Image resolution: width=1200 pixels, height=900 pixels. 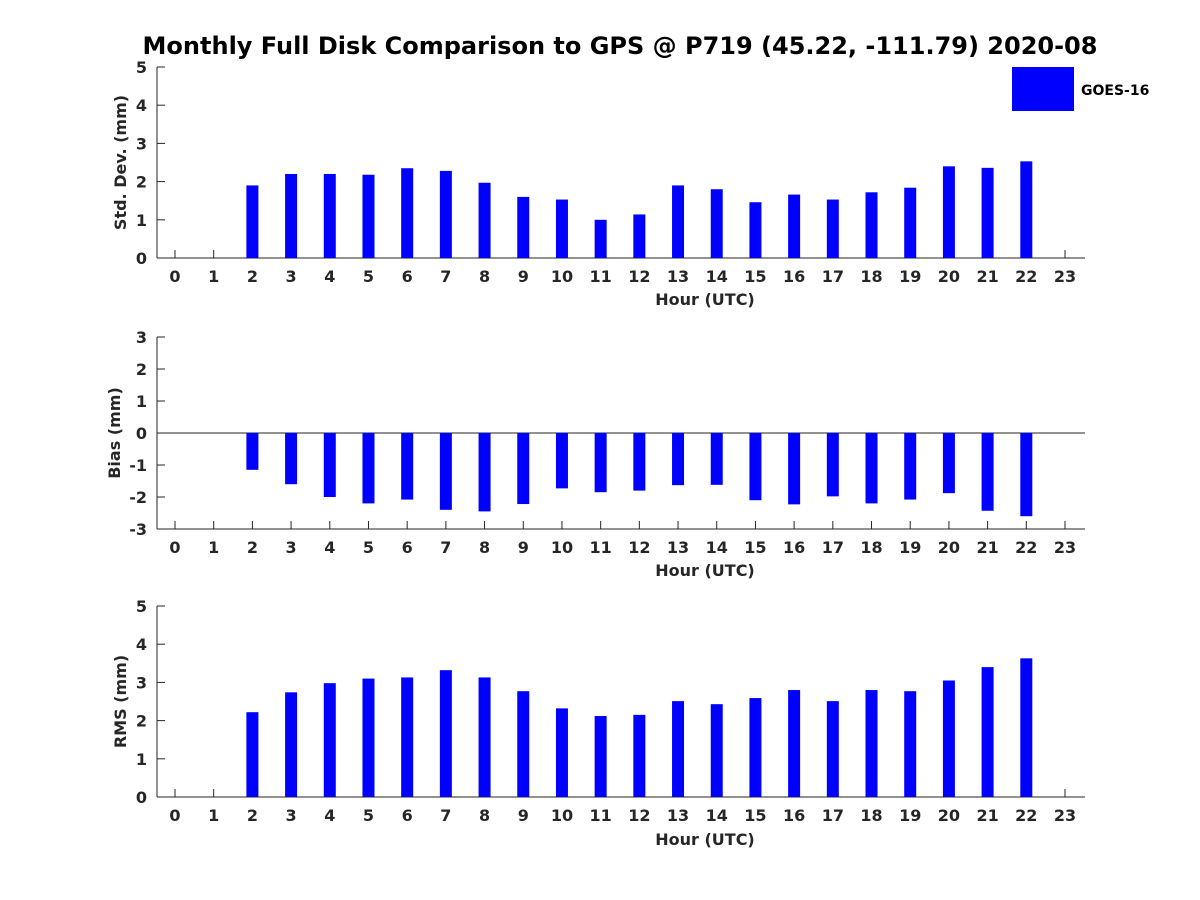 What do you see at coordinates (755, 547) in the screenshot?
I see `bias-xtick-label: 15` at bounding box center [755, 547].